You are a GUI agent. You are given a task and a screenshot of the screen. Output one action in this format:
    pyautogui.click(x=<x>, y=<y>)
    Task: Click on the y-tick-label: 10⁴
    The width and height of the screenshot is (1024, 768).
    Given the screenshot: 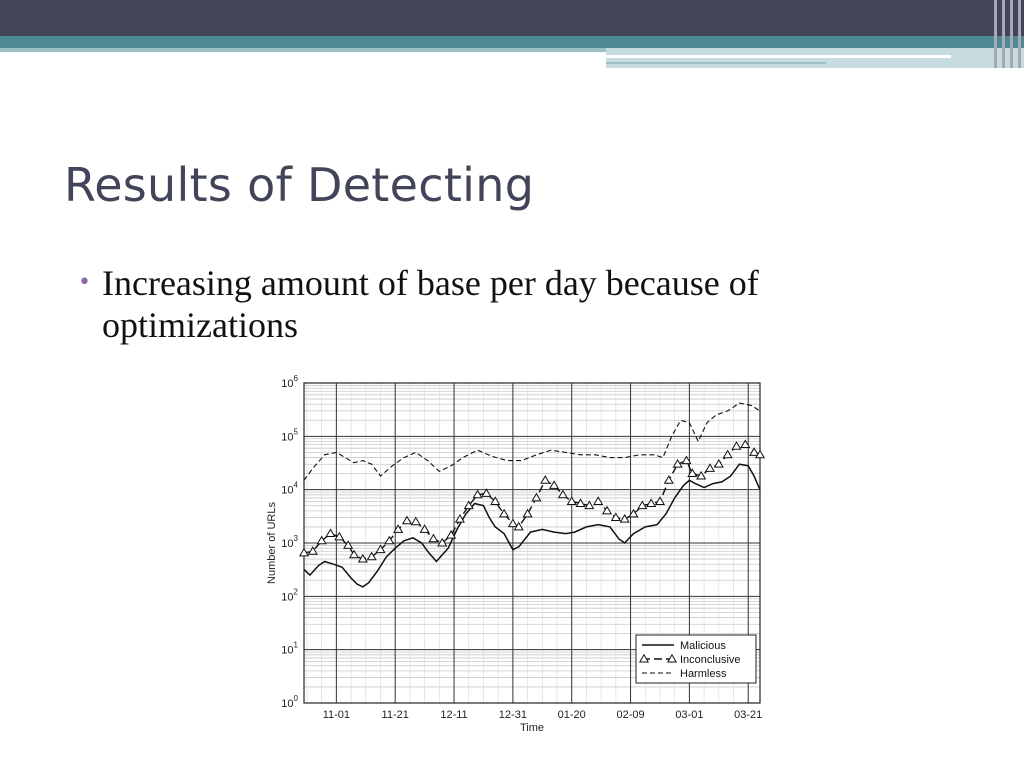 What is the action you would take?
    pyautogui.click(x=289, y=489)
    